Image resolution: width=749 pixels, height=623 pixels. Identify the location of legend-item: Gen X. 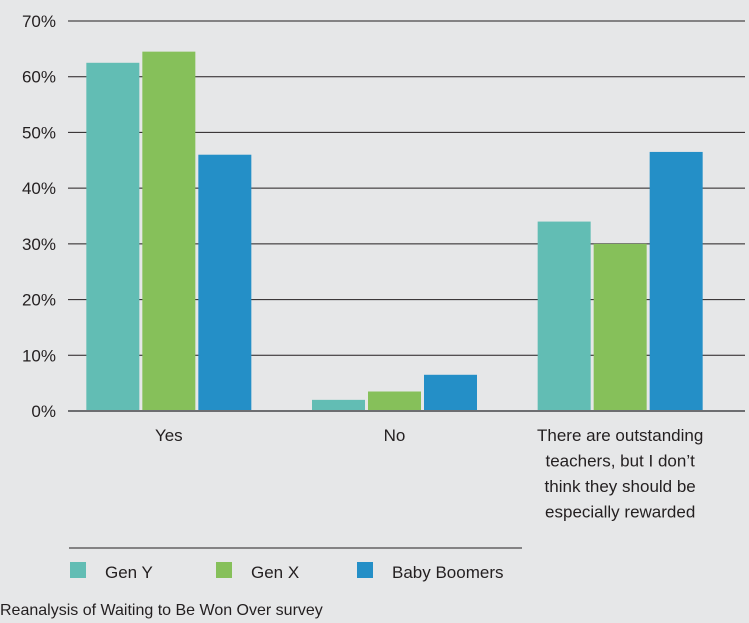
(257, 572).